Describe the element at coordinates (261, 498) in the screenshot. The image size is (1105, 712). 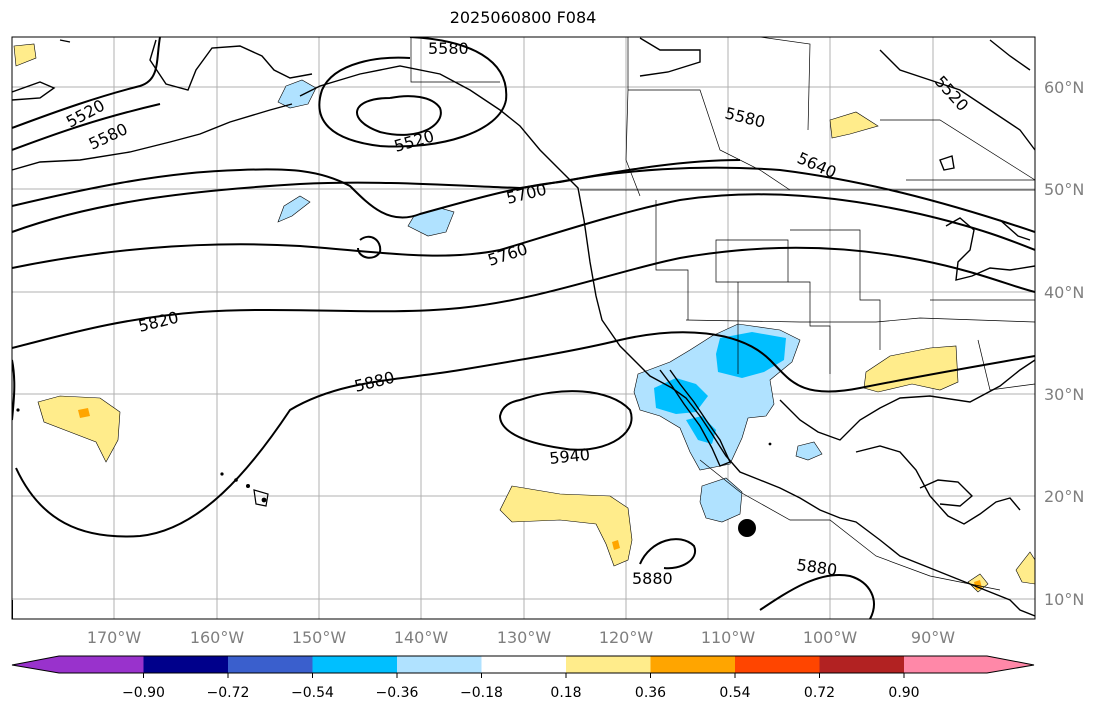
I see `hawaii-outline` at that location.